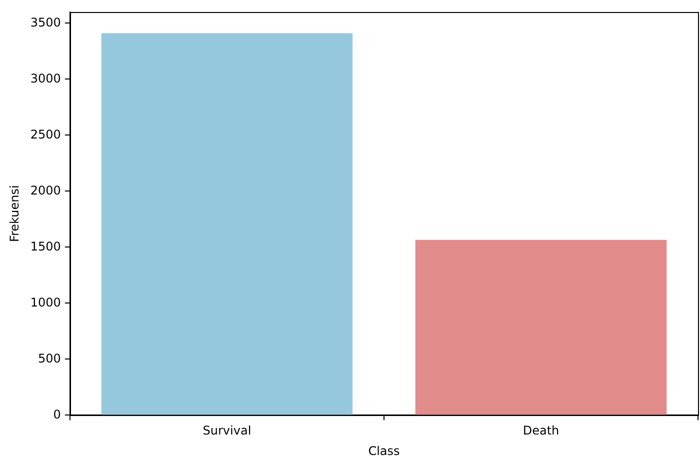  What do you see at coordinates (384, 451) in the screenshot?
I see `x-axis-title: Class` at bounding box center [384, 451].